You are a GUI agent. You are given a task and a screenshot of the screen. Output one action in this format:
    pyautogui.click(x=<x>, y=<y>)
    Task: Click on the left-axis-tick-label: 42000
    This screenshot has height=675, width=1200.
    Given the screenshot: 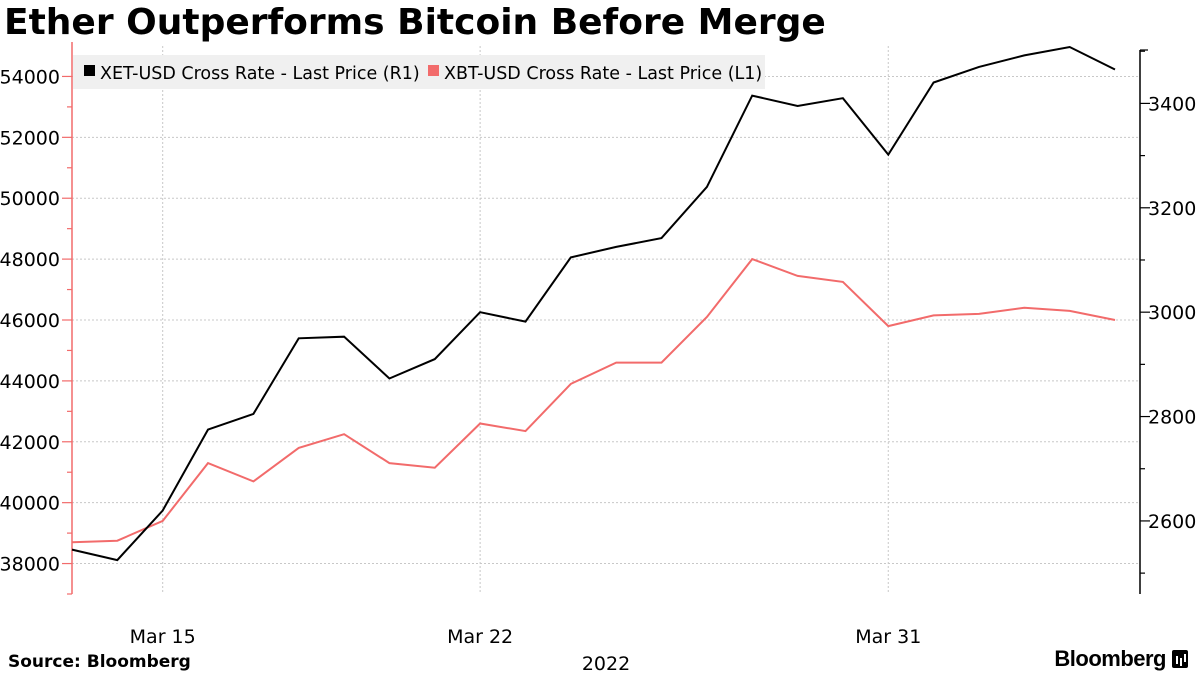 What is the action you would take?
    pyautogui.click(x=30, y=443)
    